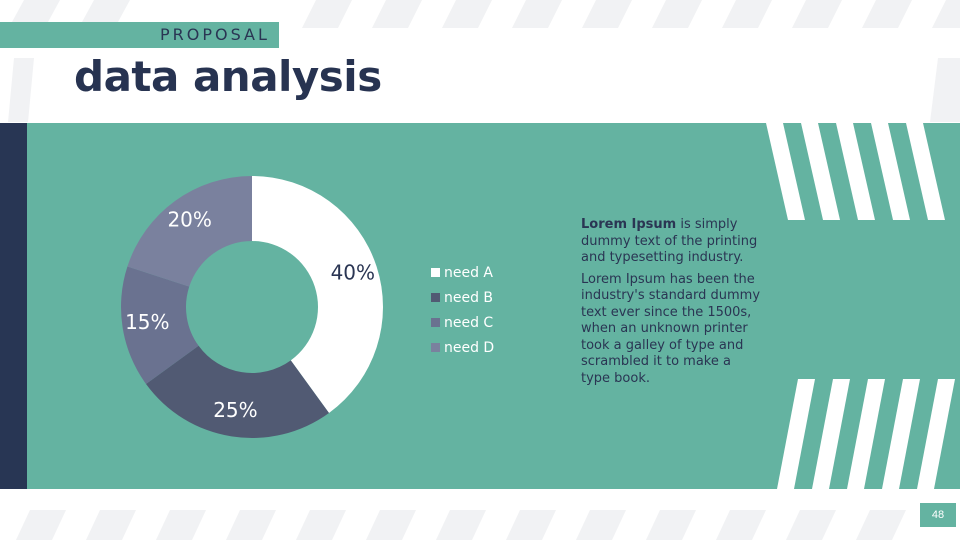 The height and width of the screenshot is (540, 960). I want to click on legend-item: need B, so click(462, 297).